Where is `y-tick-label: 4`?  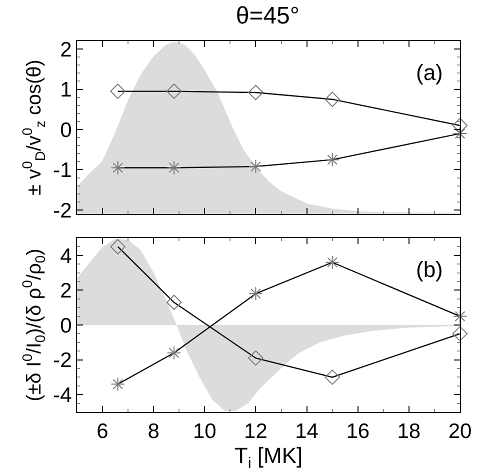
y-tick-label: 4 is located at coordinates (66, 256).